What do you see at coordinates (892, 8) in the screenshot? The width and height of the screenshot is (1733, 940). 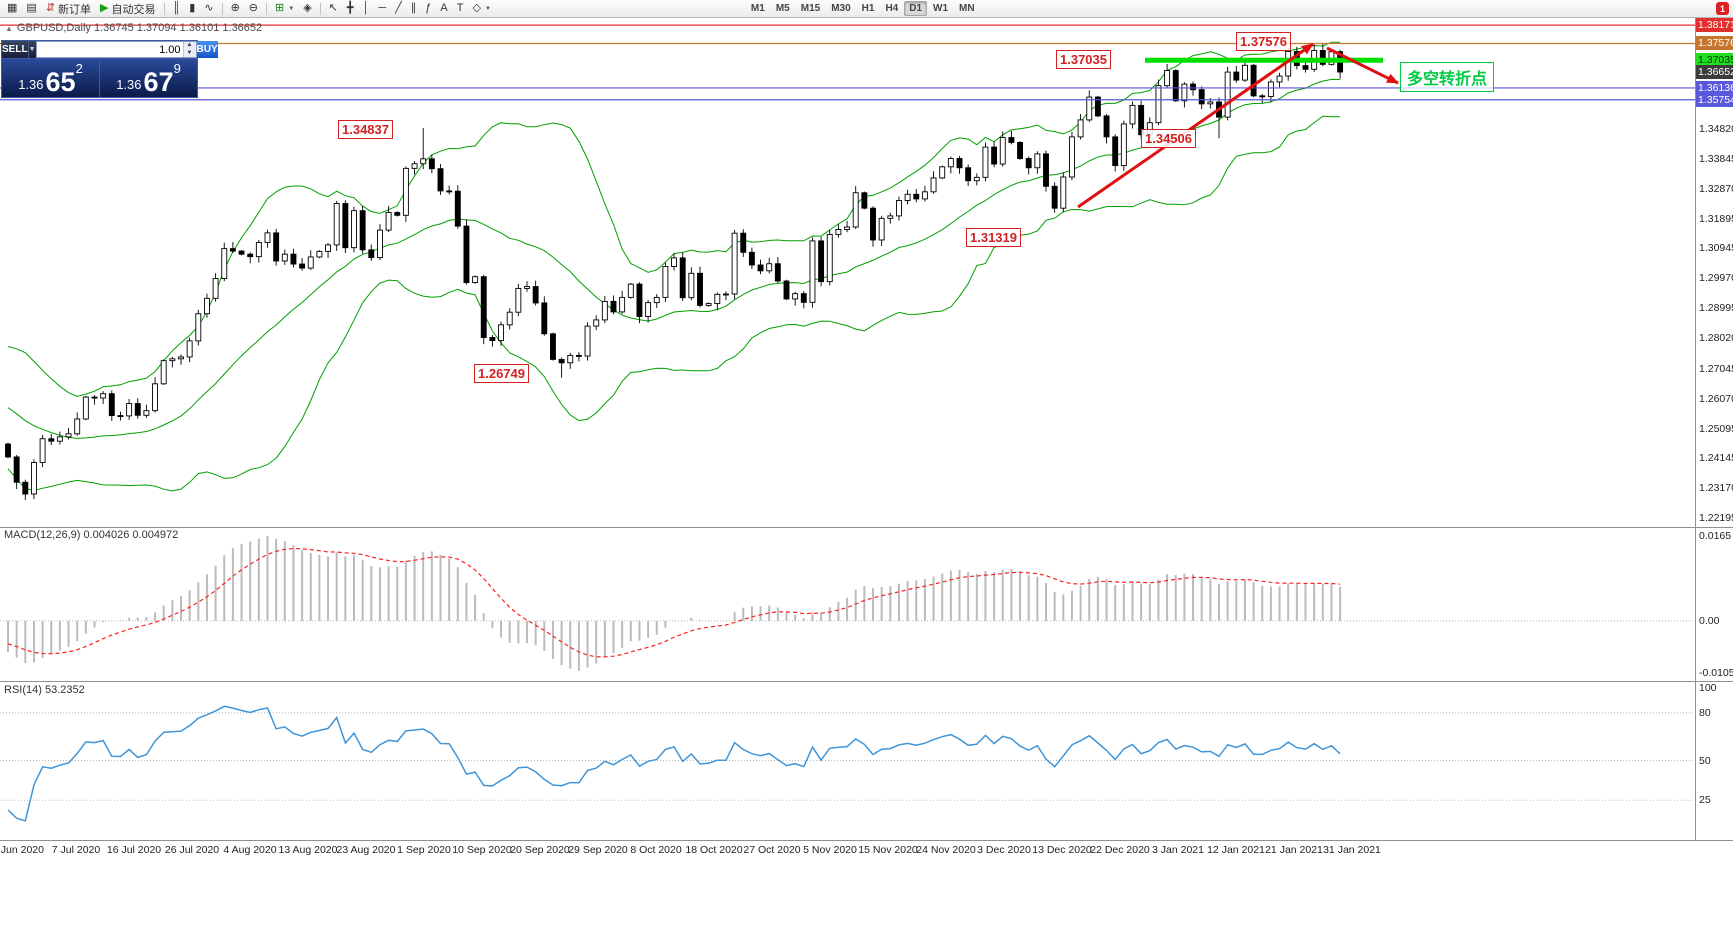 I see `timeframe-h4: H4` at bounding box center [892, 8].